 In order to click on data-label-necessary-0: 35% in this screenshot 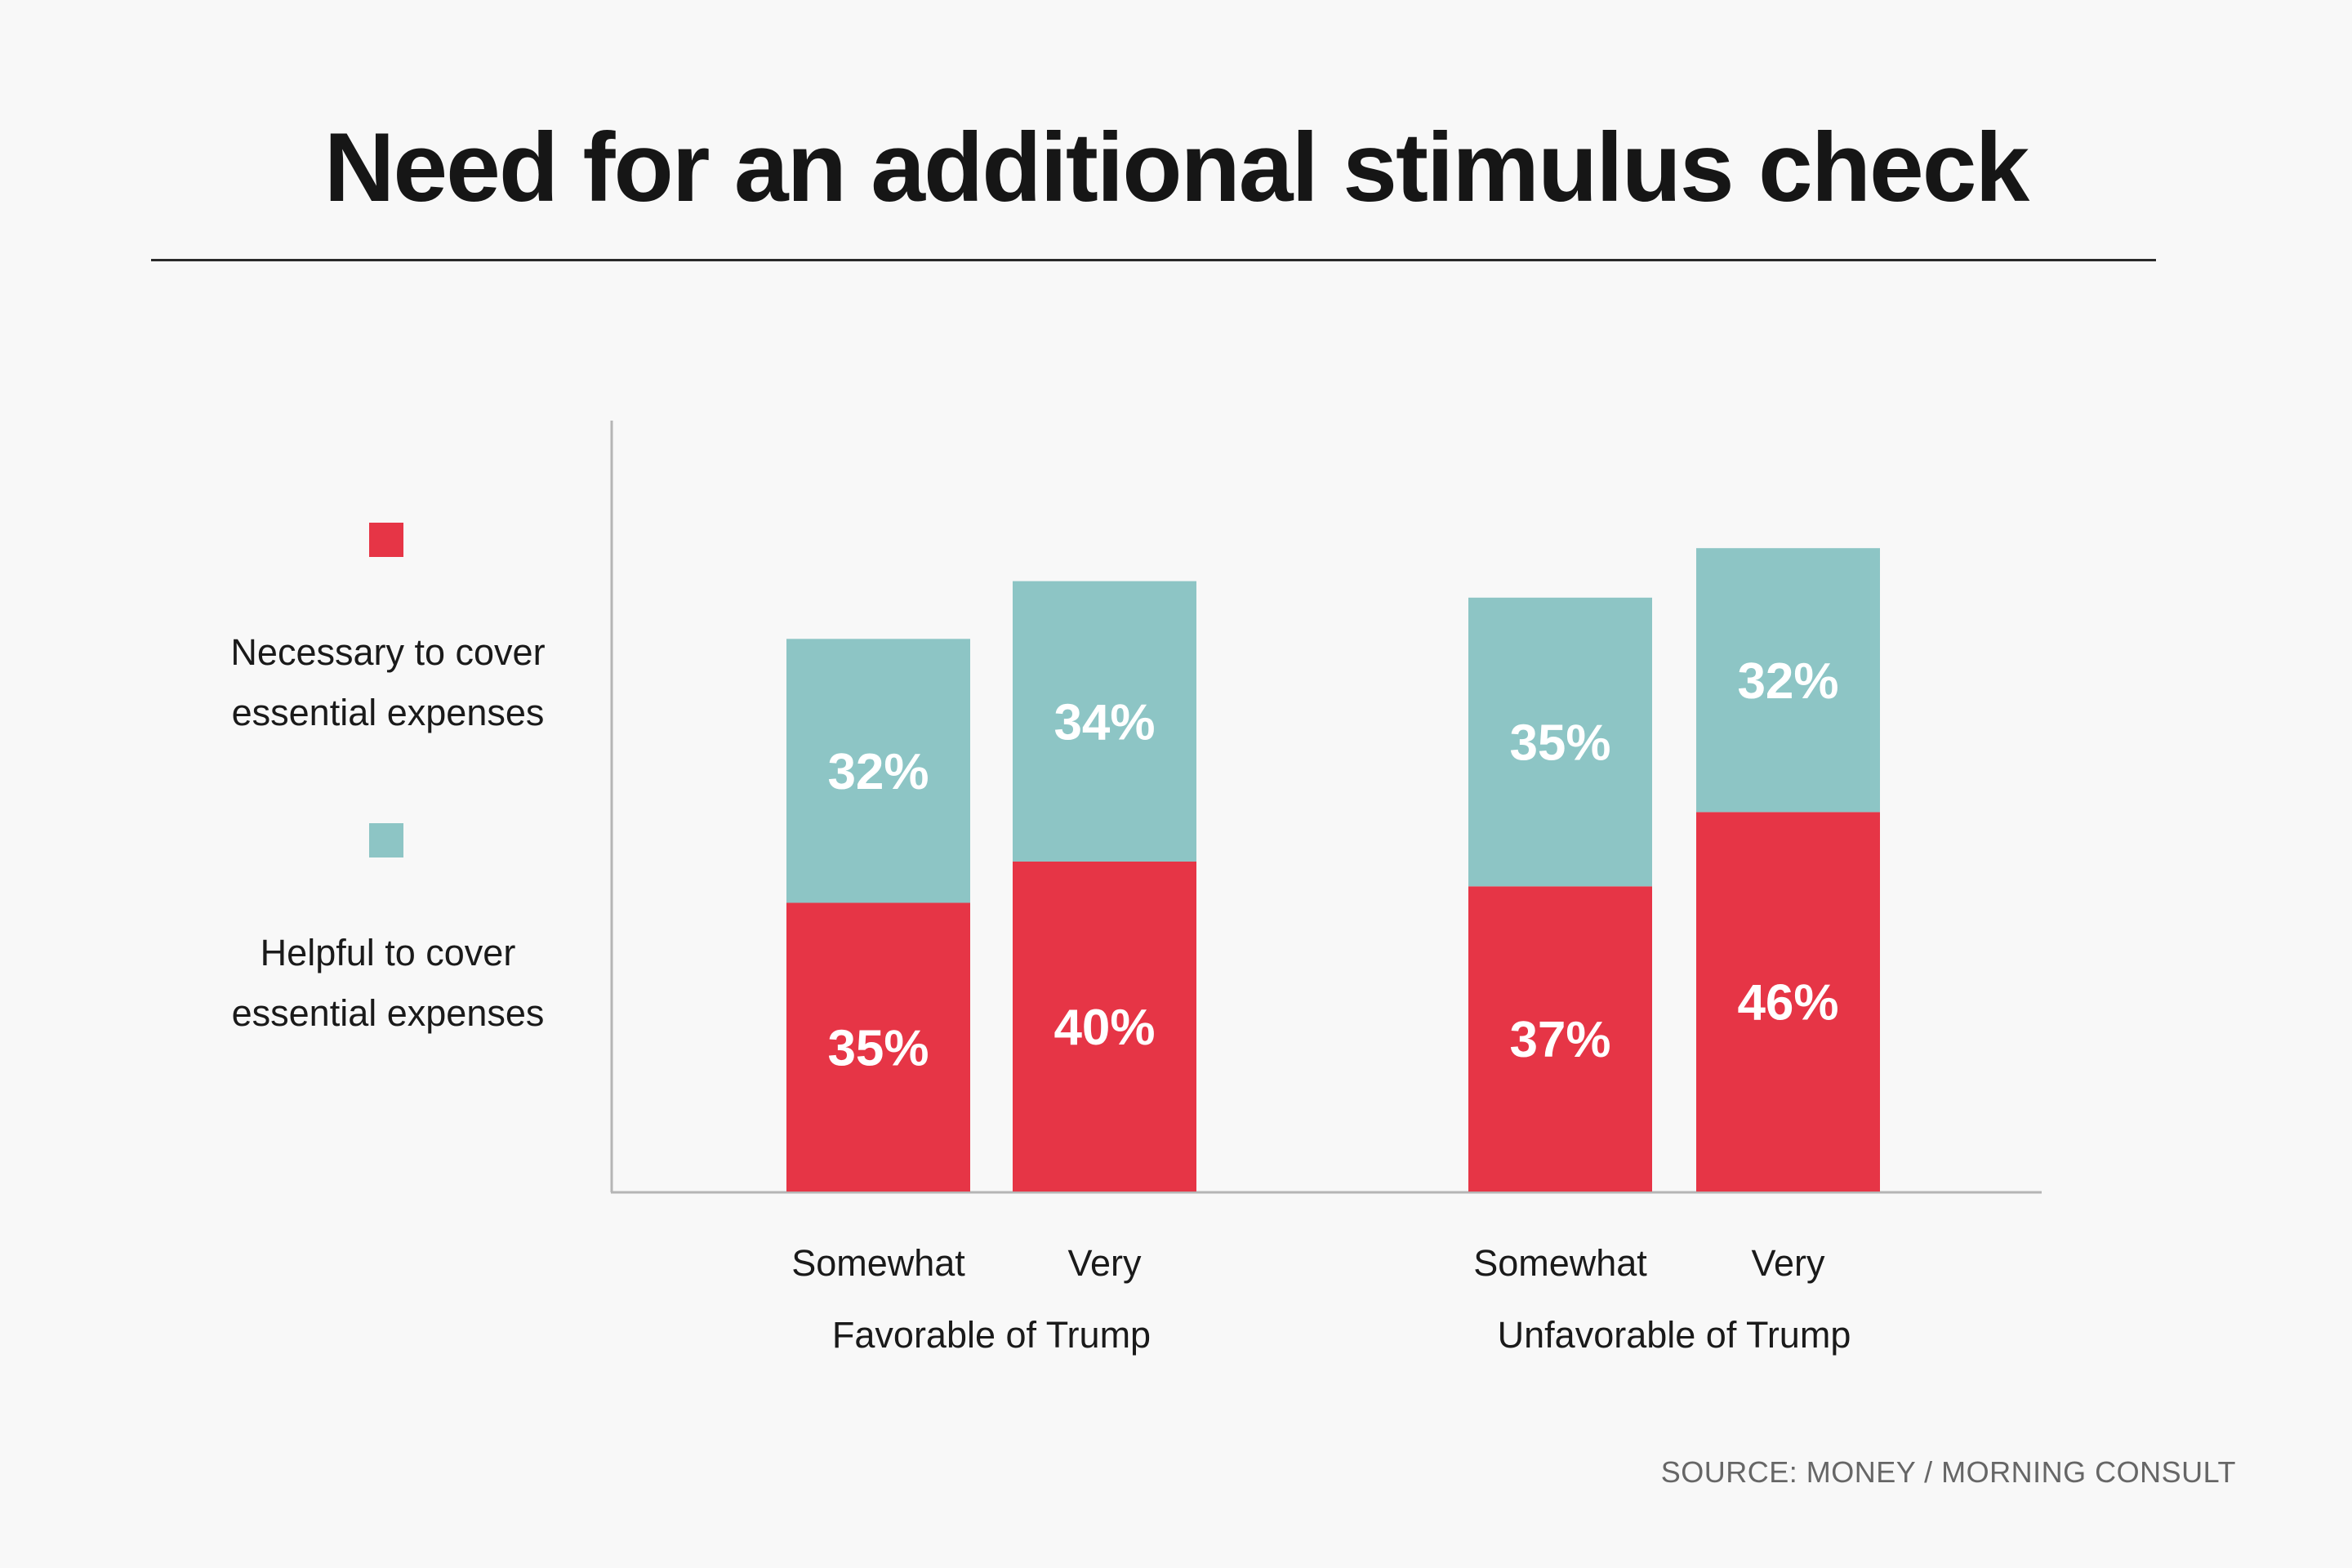, I will do `click(878, 1048)`.